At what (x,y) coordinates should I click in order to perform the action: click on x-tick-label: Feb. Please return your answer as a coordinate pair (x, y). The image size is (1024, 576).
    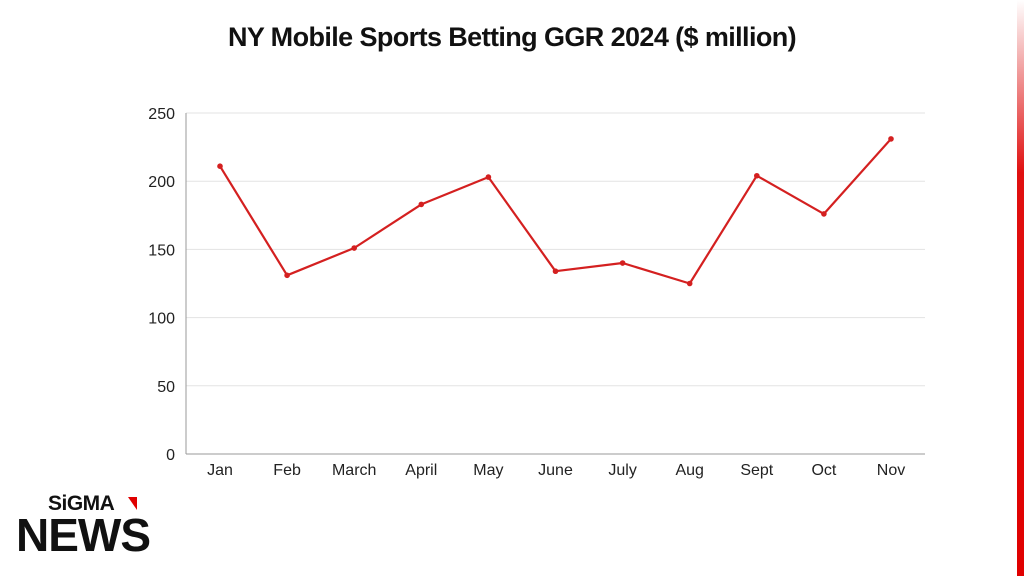
    Looking at the image, I should click on (287, 470).